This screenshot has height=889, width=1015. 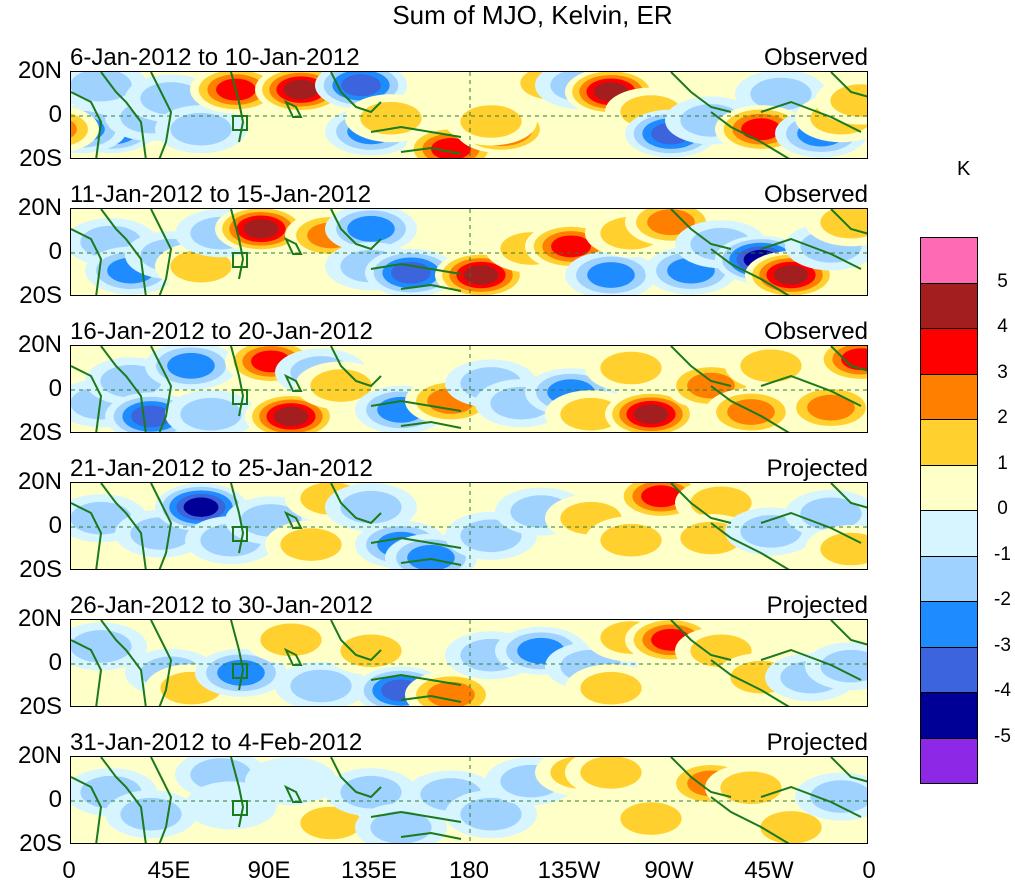 What do you see at coordinates (532, 15) in the screenshot?
I see `figure-title: Sum of MJO, Kelvin, ER` at bounding box center [532, 15].